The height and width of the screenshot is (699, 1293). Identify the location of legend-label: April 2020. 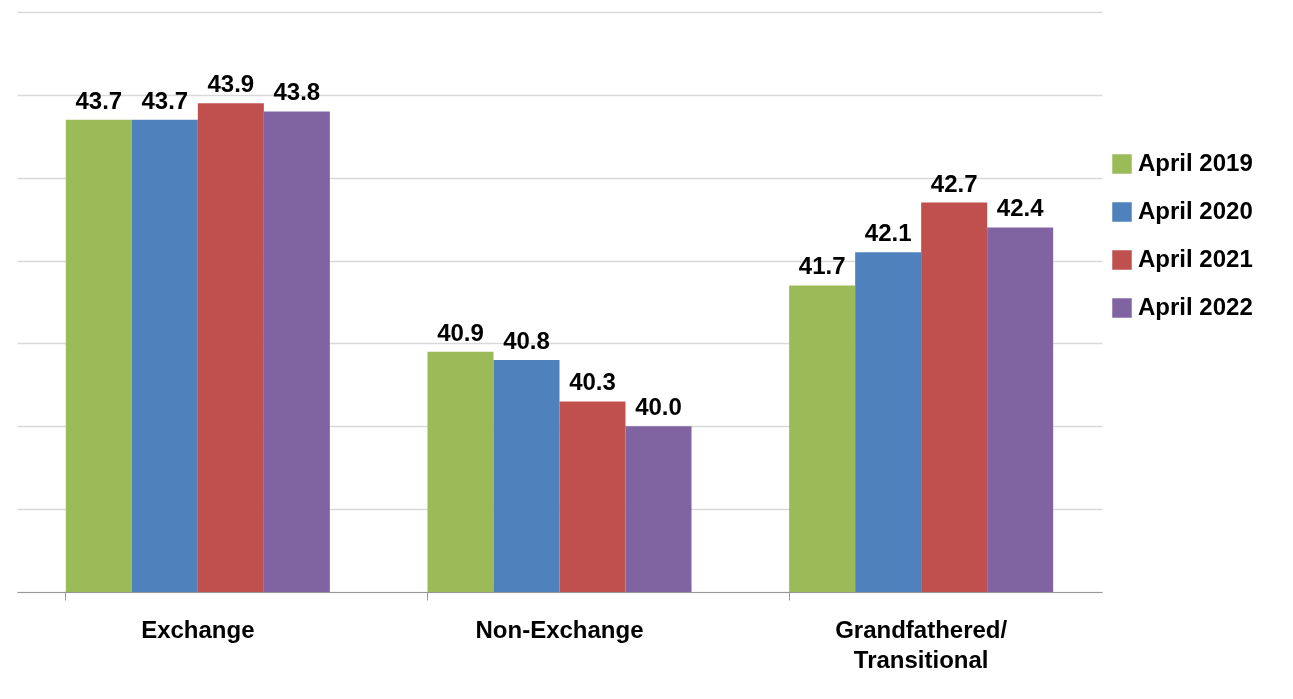
(1195, 210).